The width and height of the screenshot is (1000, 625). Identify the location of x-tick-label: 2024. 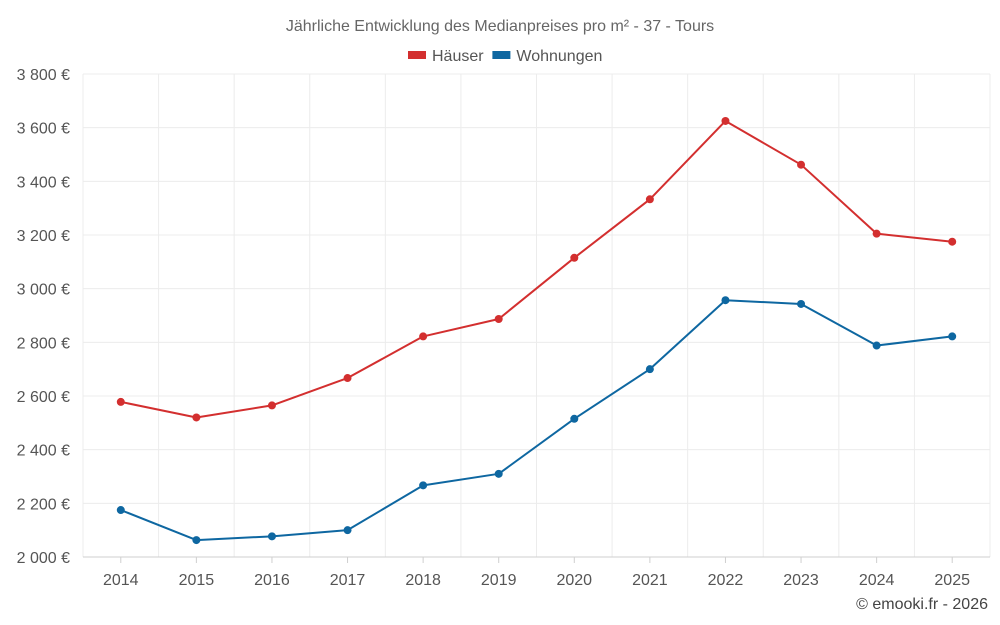
(877, 580).